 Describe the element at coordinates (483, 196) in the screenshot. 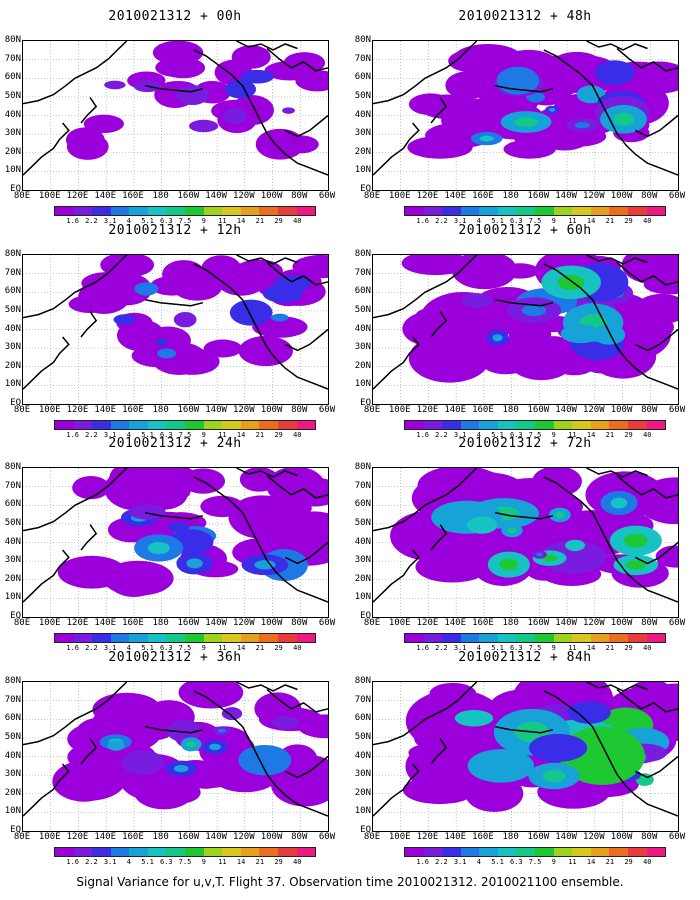

I see `x-tick-label: 160E` at that location.